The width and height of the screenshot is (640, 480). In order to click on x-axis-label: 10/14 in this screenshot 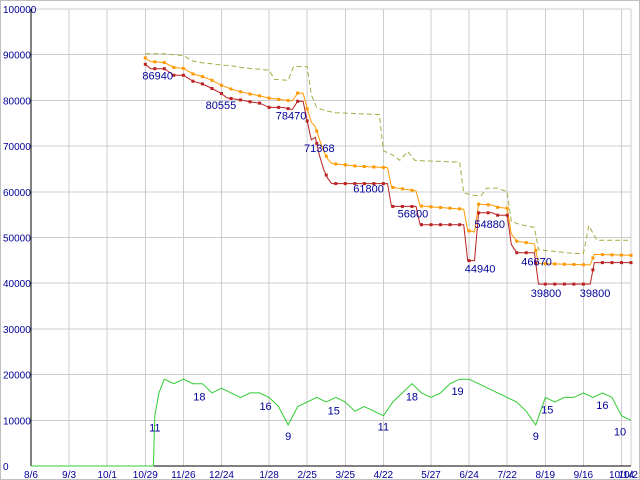, I will do `click(621, 475)`.